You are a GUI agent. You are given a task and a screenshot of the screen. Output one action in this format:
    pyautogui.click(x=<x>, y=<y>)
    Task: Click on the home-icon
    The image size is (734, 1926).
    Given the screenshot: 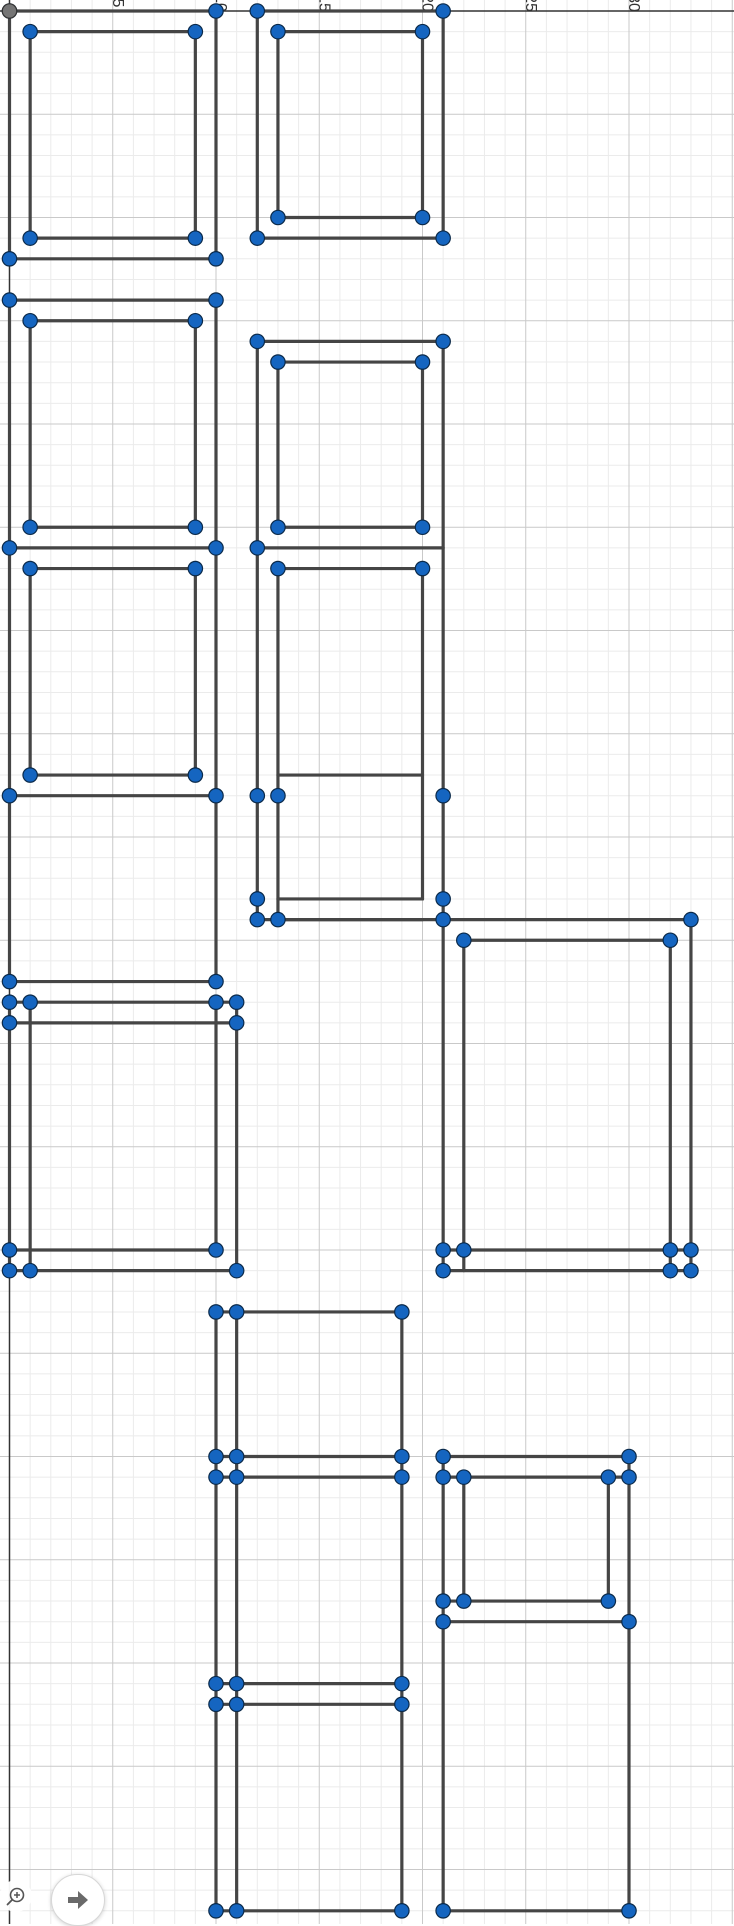 What is the action you would take?
    pyautogui.click(x=78, y=1900)
    